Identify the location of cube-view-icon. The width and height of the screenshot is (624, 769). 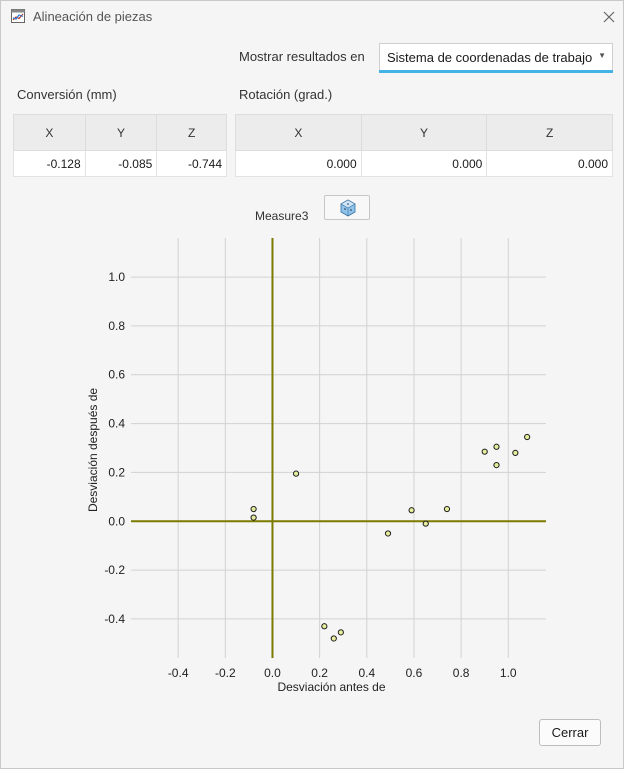
(348, 208).